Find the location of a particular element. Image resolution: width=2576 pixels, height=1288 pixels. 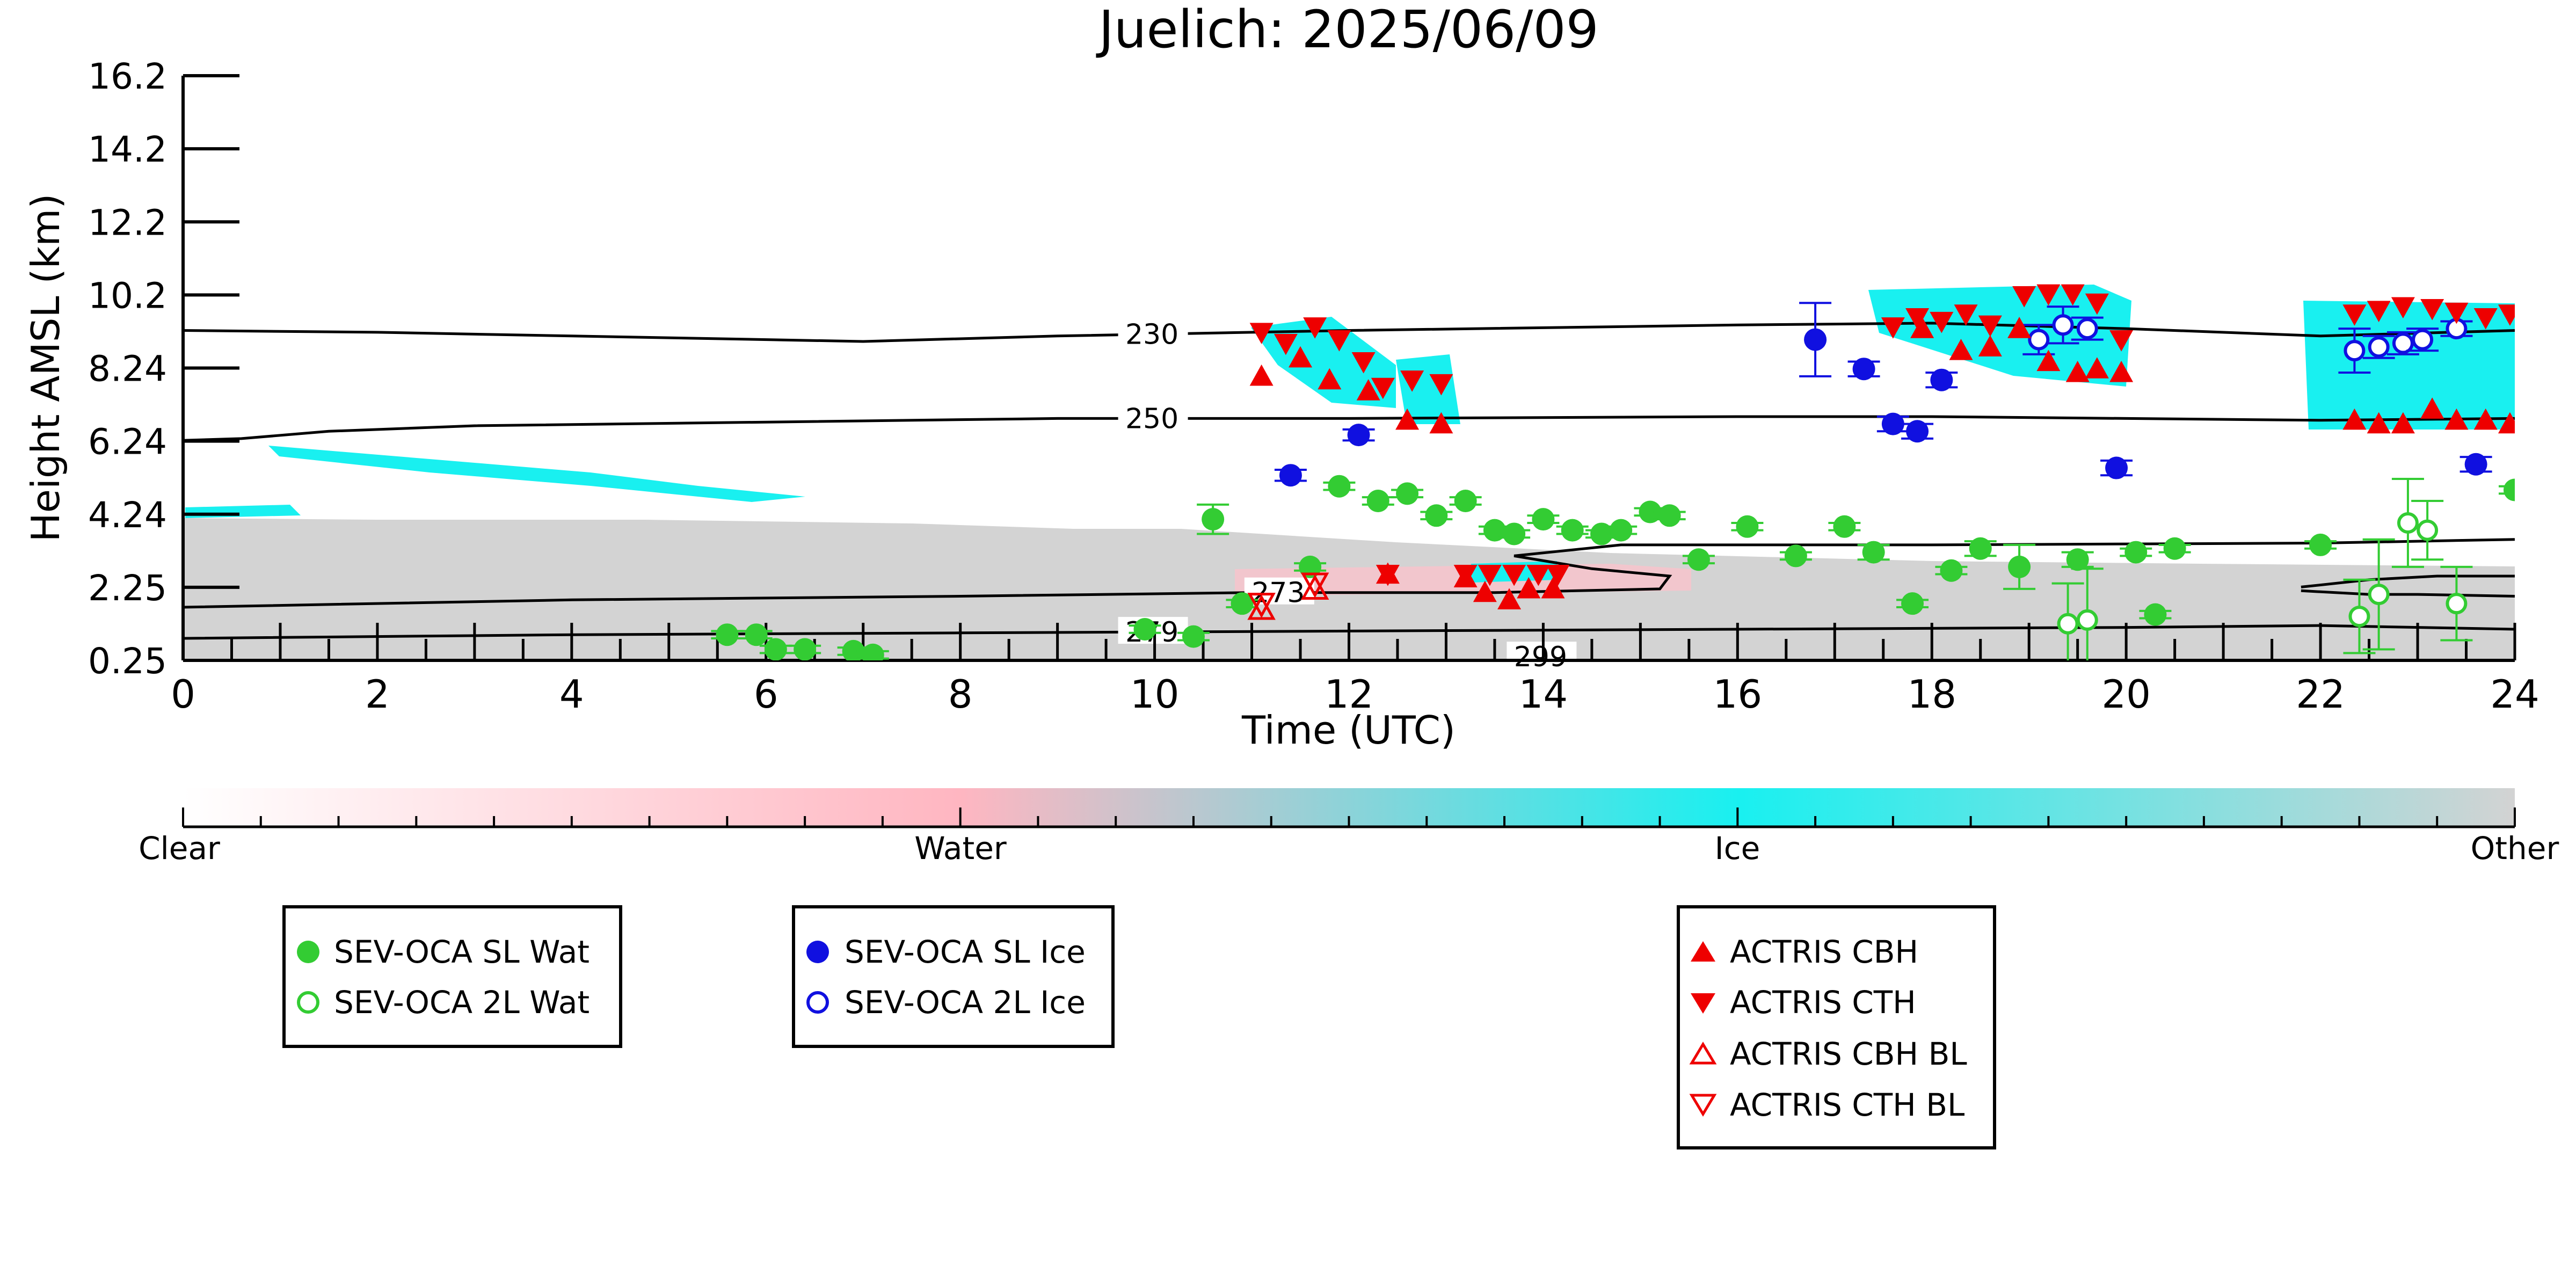

colorbar-label-ice: Ice is located at coordinates (1737, 848).